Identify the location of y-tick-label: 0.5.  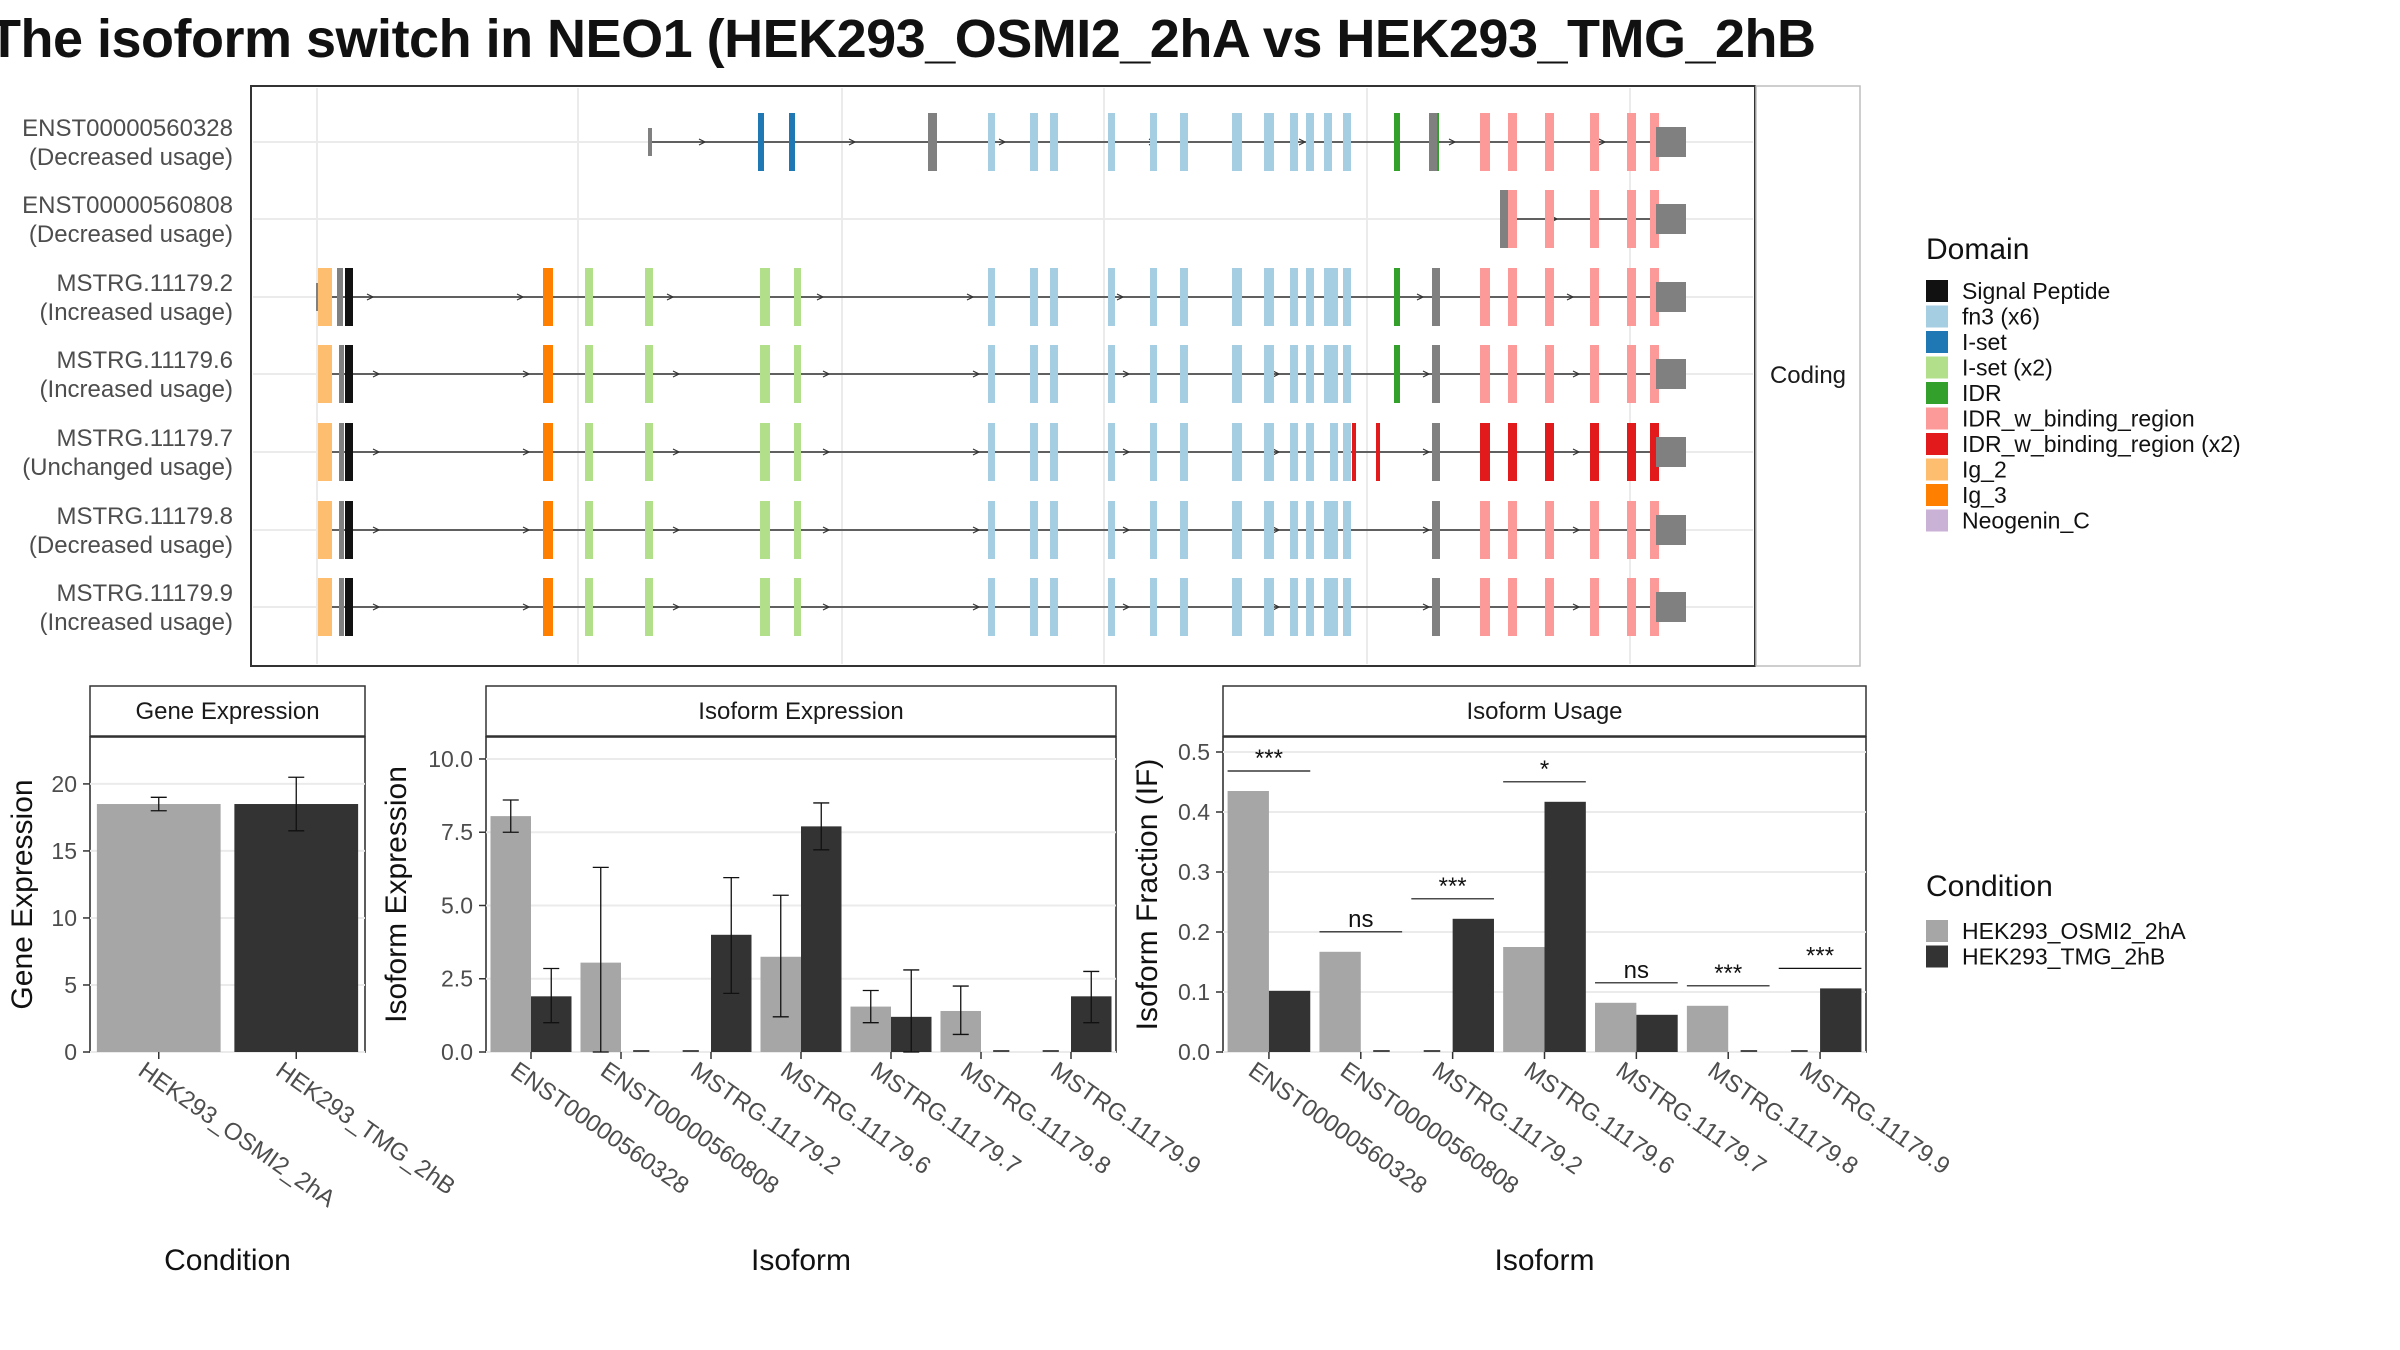
(1194, 752).